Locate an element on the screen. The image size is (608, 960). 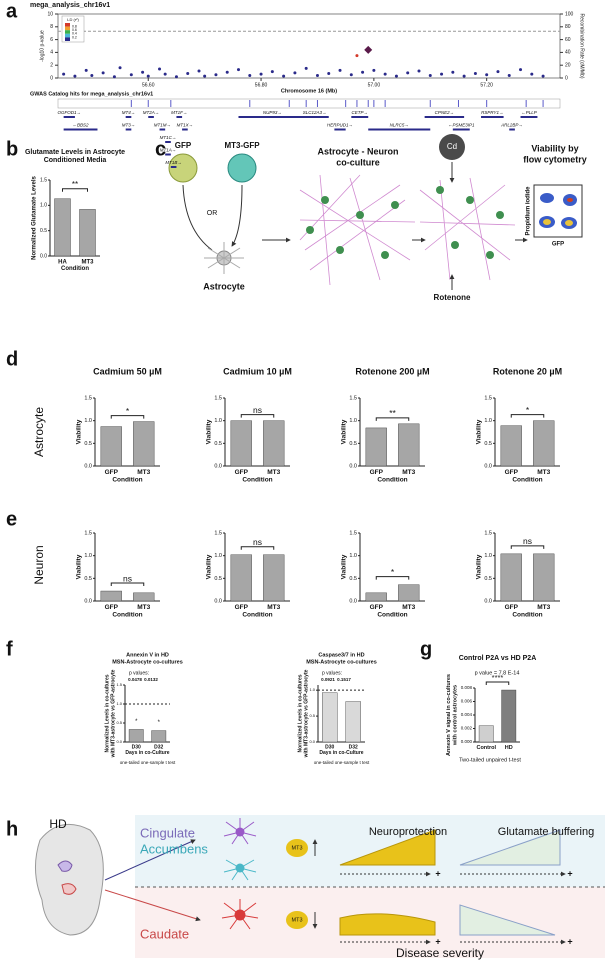
chart-title: Annexin V in HD is located at coordinates (147, 655).